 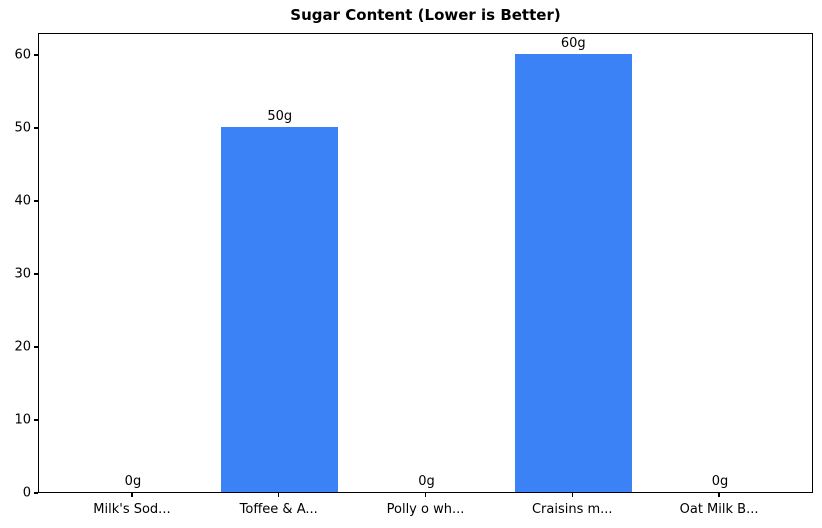 What do you see at coordinates (280, 116) in the screenshot?
I see `bar-value-label: 50g` at bounding box center [280, 116].